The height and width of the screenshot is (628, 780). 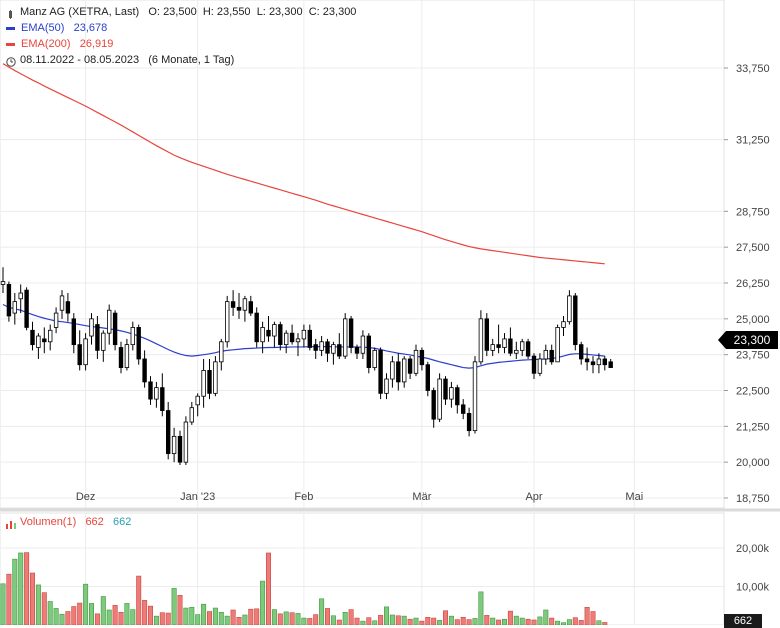 I want to click on high-value: 23,550, so click(x=233, y=12).